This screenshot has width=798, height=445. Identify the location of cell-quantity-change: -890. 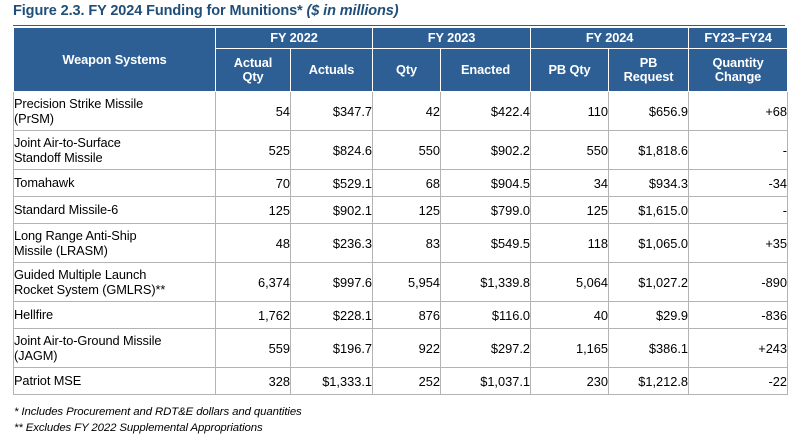
(738, 282).